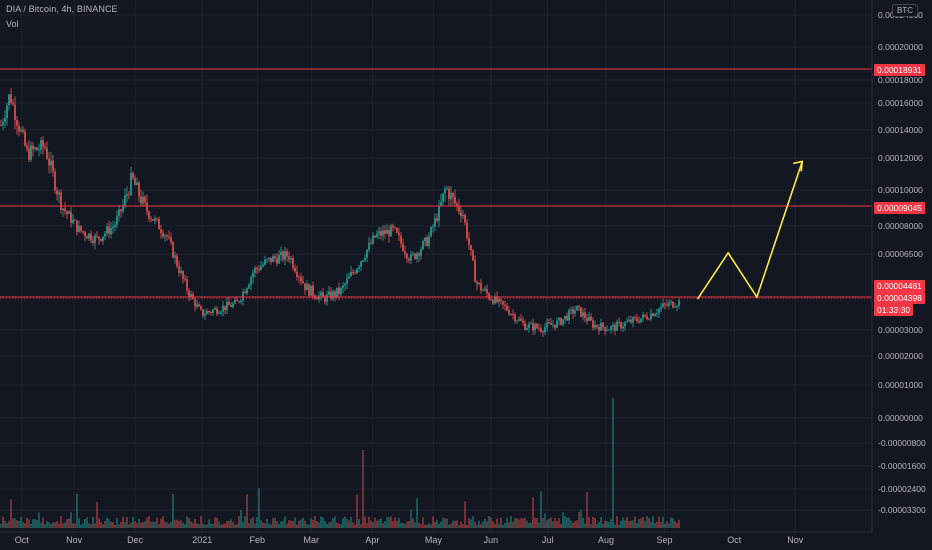  Describe the element at coordinates (900, 80) in the screenshot. I see `y-tick-label: 0.00018000` at that location.